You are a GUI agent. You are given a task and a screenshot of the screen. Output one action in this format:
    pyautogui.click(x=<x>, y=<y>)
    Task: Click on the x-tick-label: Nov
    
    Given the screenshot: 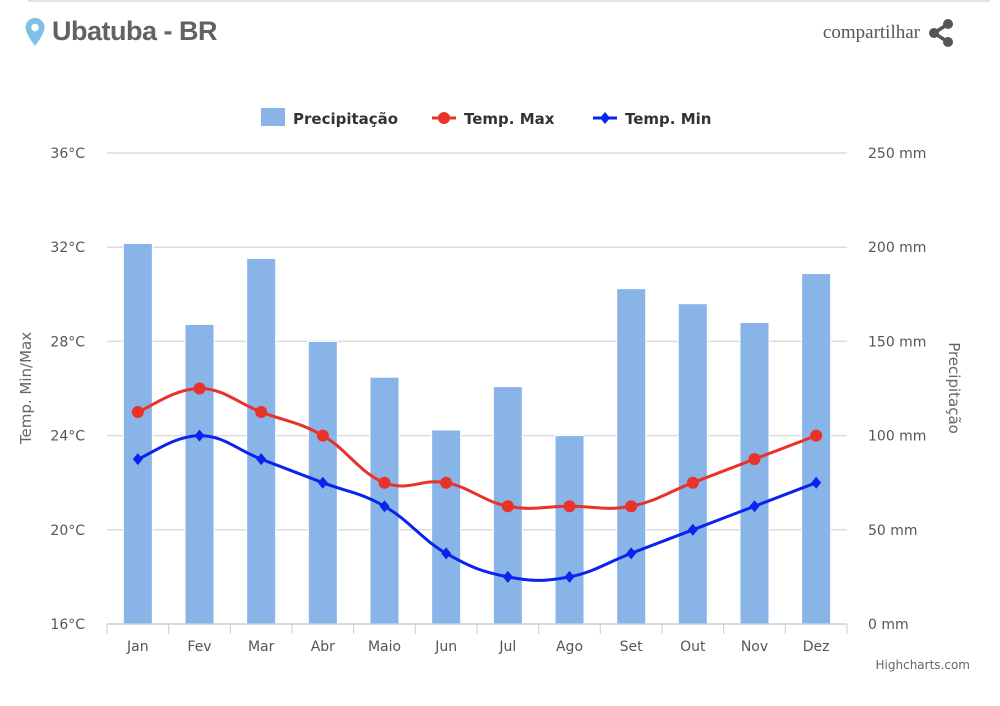 What is the action you would take?
    pyautogui.click(x=754, y=647)
    